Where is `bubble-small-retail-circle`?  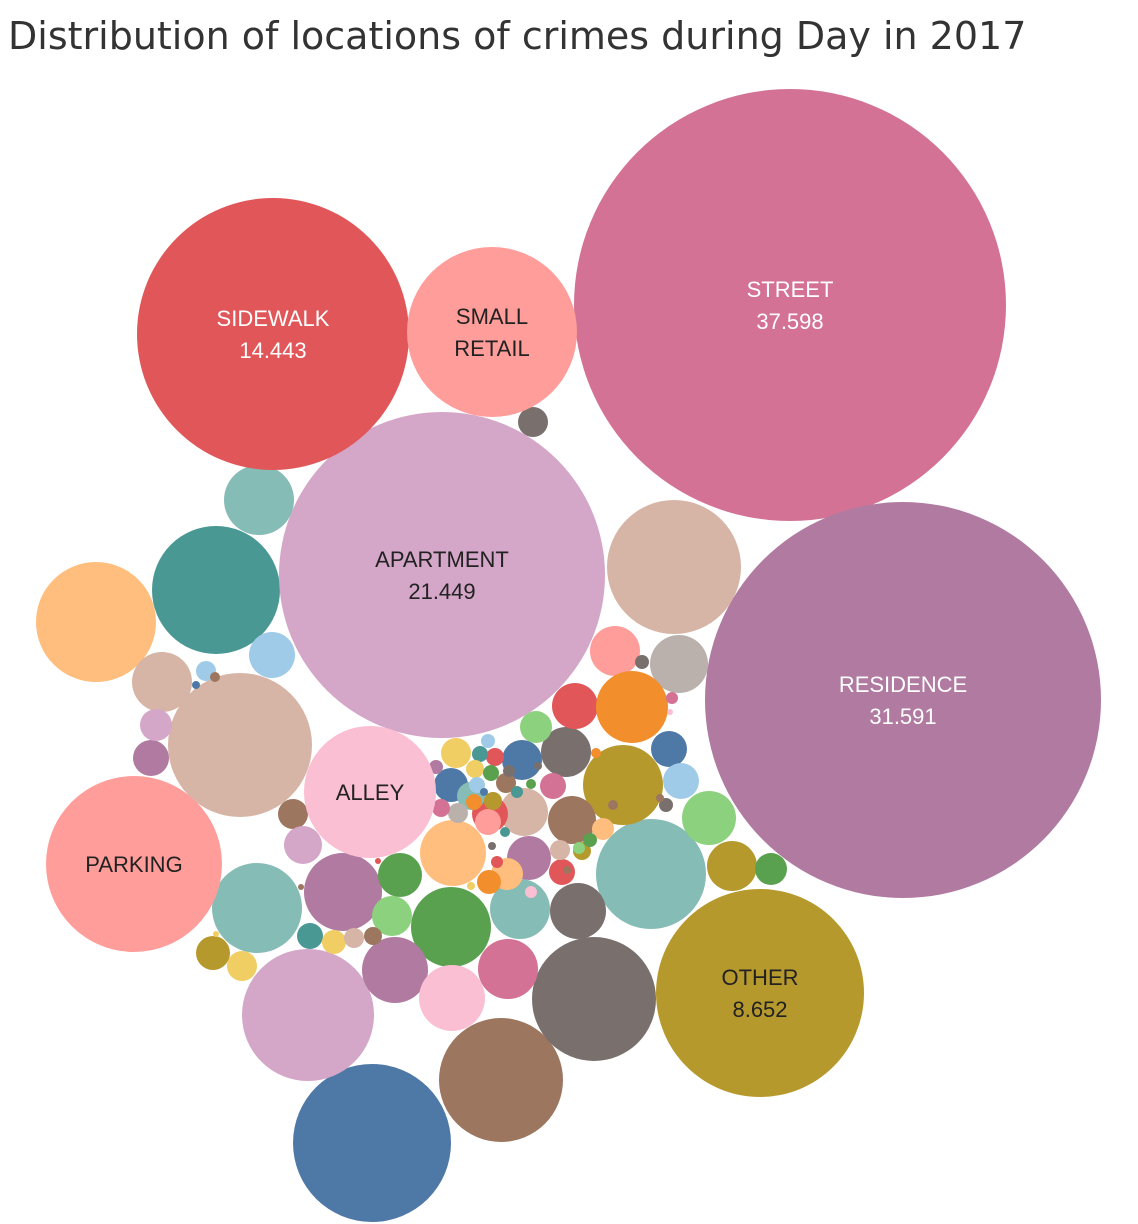
bubble-small-retail-circle is located at coordinates (492, 332).